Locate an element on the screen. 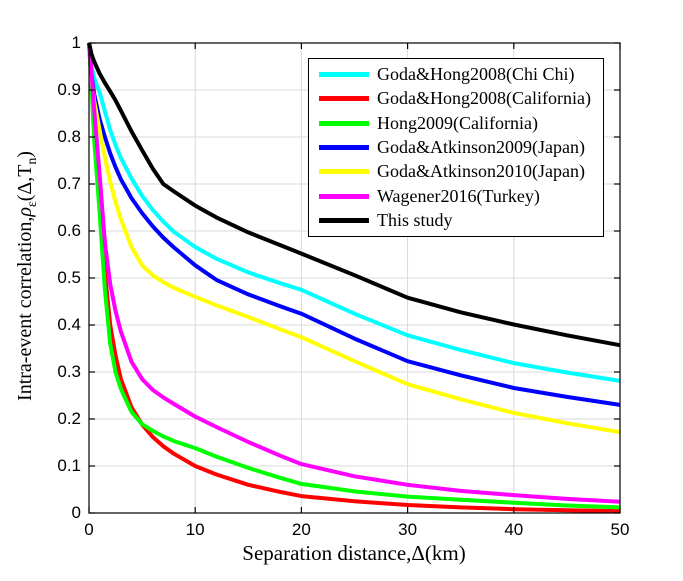 The height and width of the screenshot is (581, 683). legend-entry-label: Wagener2016(Turkey) is located at coordinates (458, 195).